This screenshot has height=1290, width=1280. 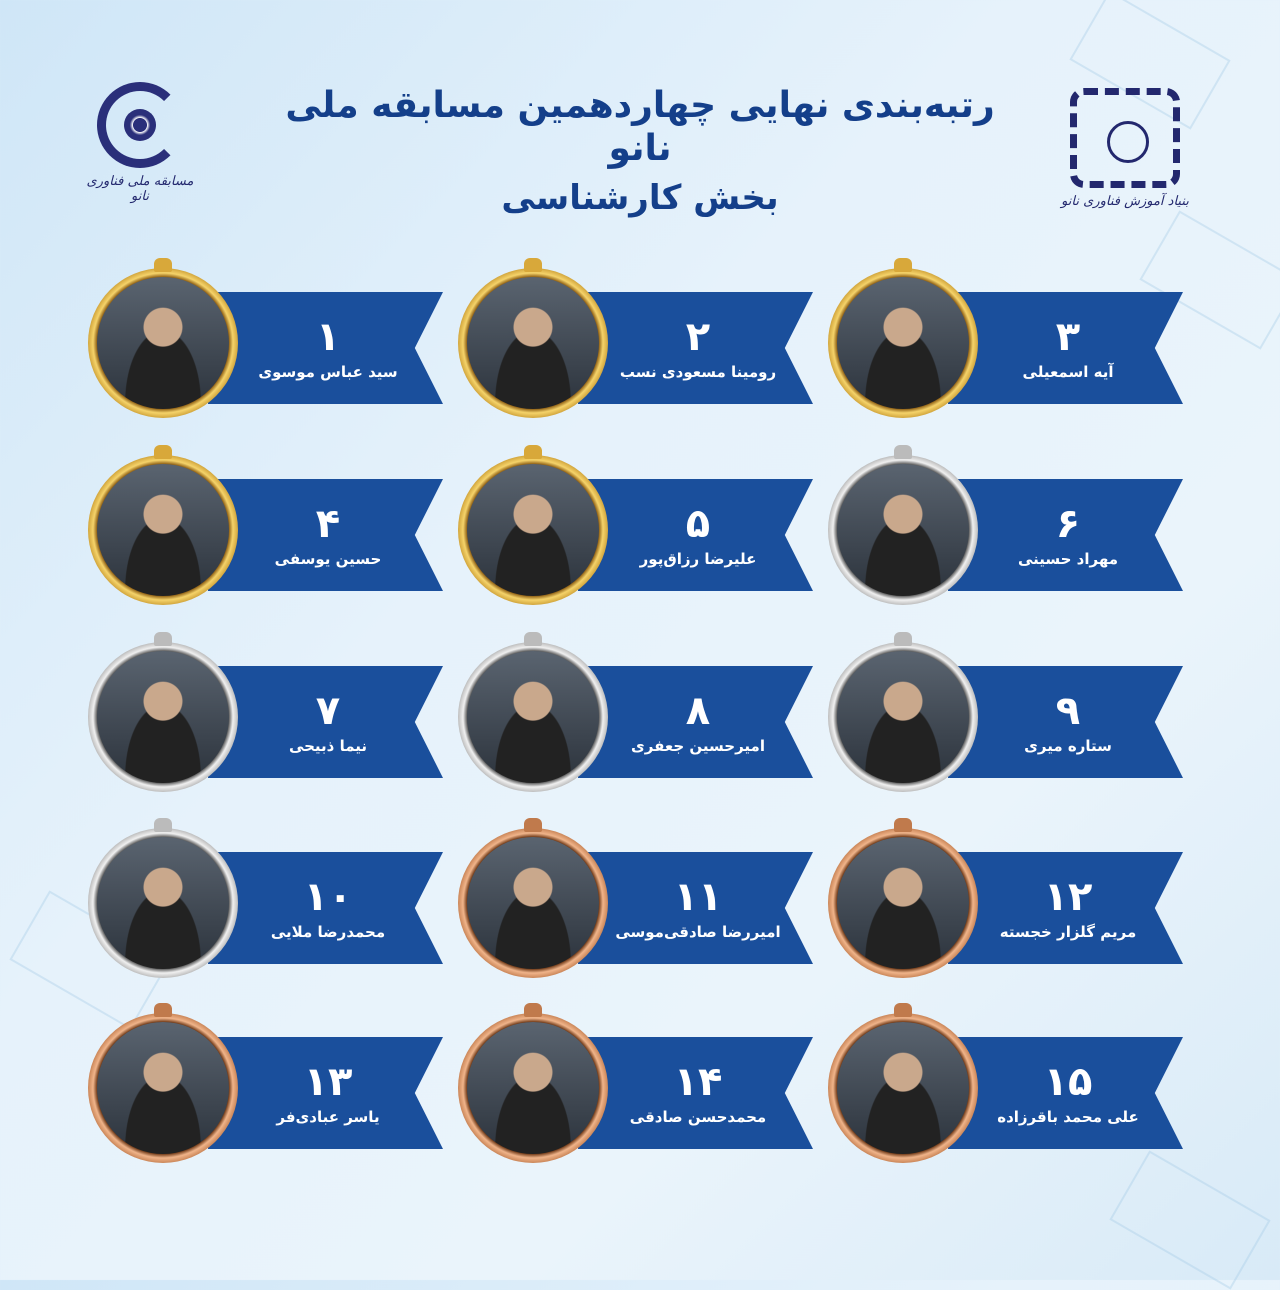 I want to click on rank-number: ۴, so click(x=328, y=524).